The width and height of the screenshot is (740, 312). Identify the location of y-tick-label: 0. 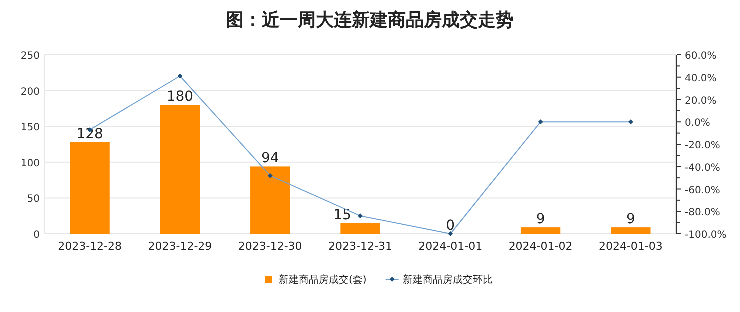
(37, 235).